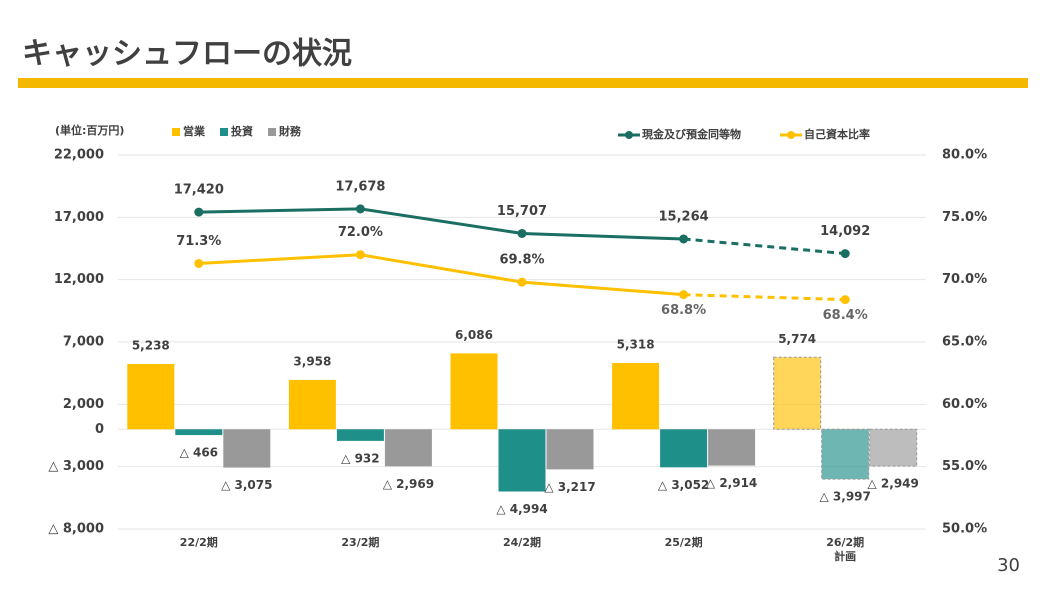 The width and height of the screenshot is (1040, 591). What do you see at coordinates (79, 279) in the screenshot?
I see `y-tick-label: 12,000` at bounding box center [79, 279].